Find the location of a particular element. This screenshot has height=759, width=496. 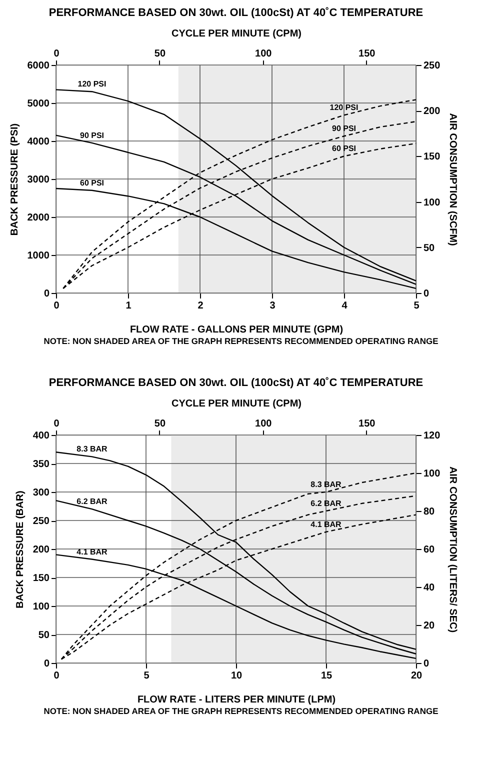

x-tick-label: 10 is located at coordinates (236, 676).